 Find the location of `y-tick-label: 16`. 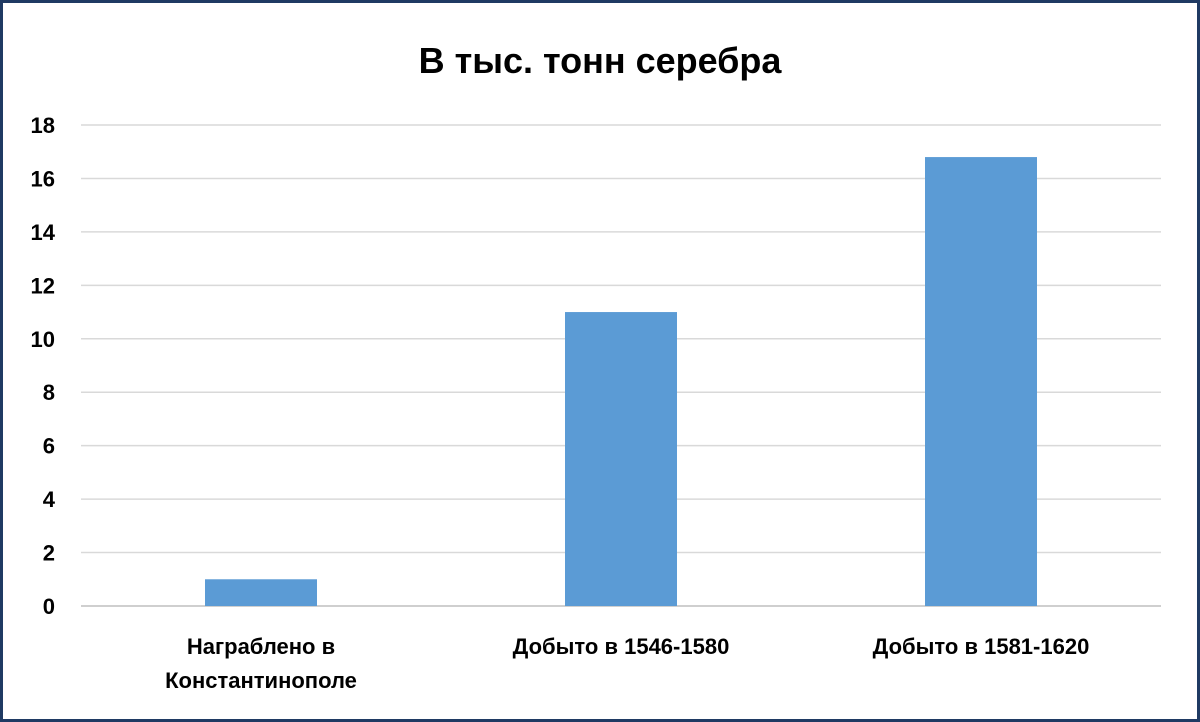

y-tick-label: 16 is located at coordinates (43, 178).